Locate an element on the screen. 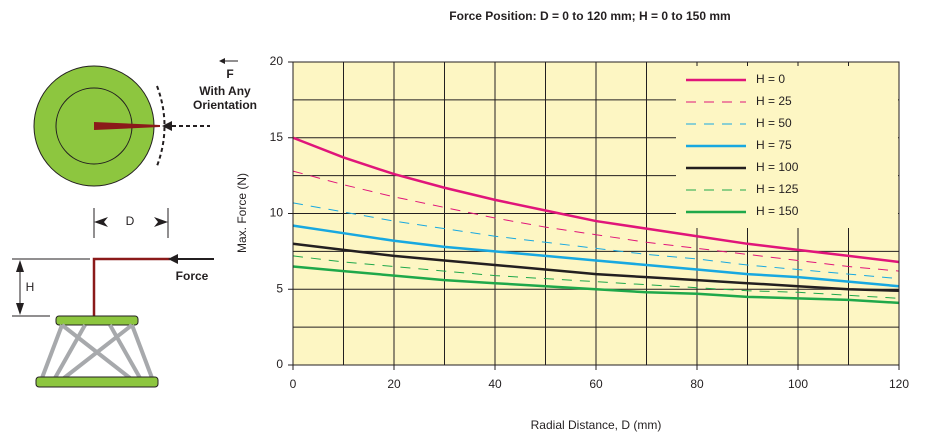  orientation-text: With Any is located at coordinates (225, 91).